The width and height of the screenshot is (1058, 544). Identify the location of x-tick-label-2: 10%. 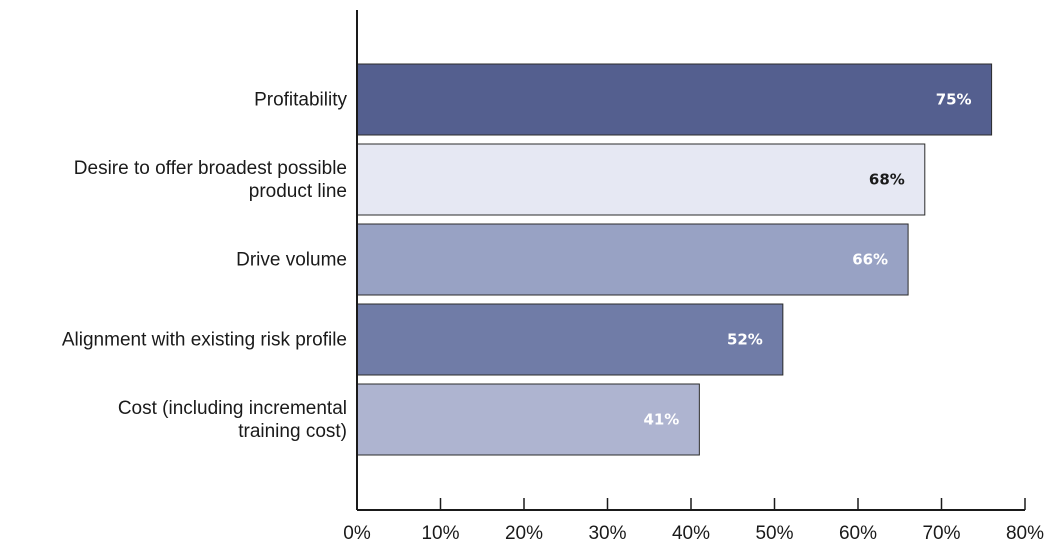
(440, 533).